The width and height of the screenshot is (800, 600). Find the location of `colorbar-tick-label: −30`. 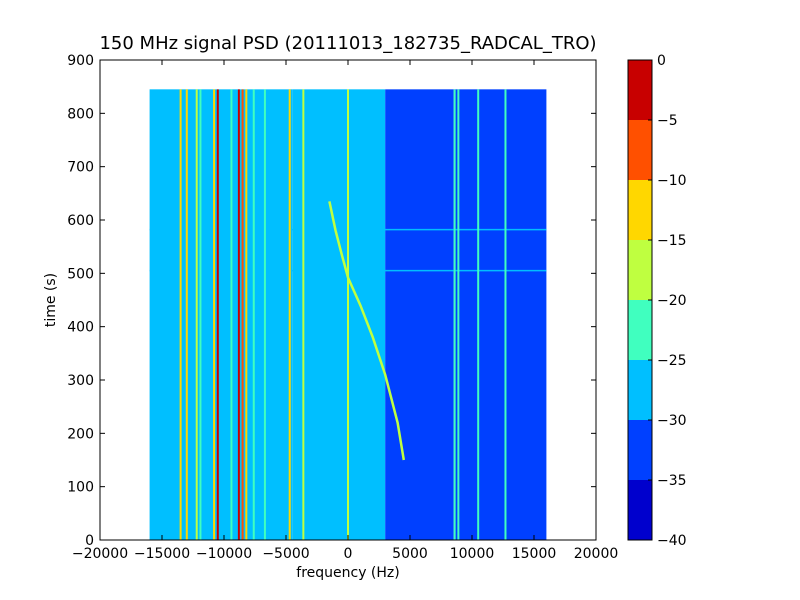

colorbar-tick-label: −30 is located at coordinates (672, 421).